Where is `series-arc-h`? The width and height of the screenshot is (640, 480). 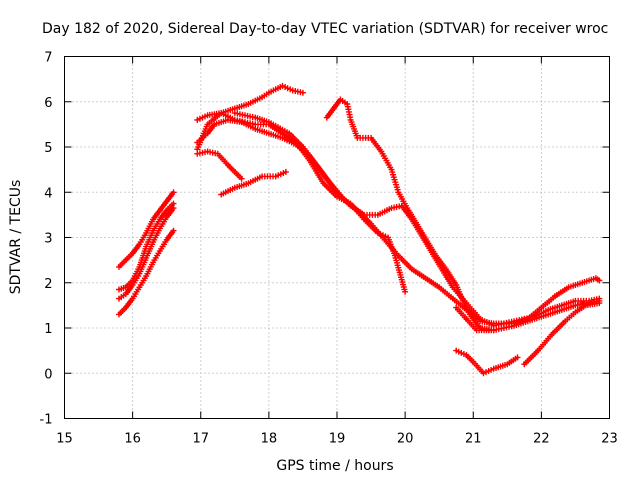 series-arc-h is located at coordinates (219, 165).